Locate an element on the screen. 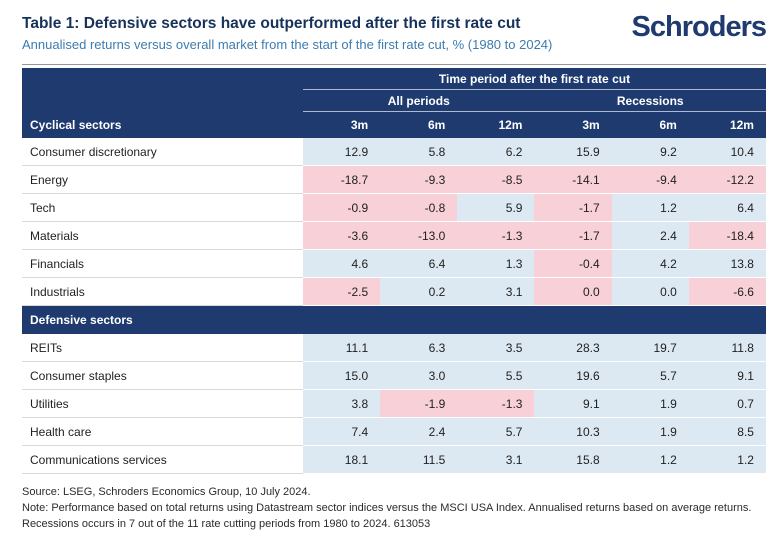  sector-name-cell: Financials is located at coordinates (162, 264).